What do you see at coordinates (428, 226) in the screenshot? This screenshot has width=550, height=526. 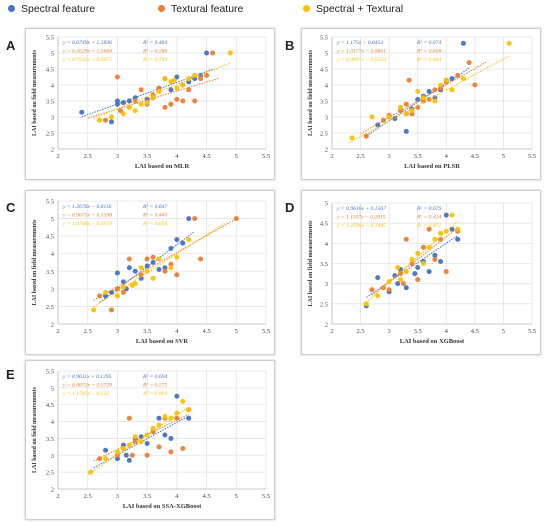 I see `r-squared-combined: R² = 0.871` at bounding box center [428, 226].